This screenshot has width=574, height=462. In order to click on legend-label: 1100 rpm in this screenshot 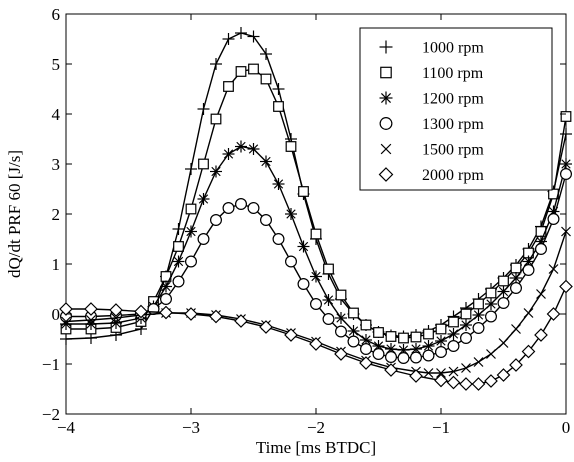, I will do `click(453, 73)`.